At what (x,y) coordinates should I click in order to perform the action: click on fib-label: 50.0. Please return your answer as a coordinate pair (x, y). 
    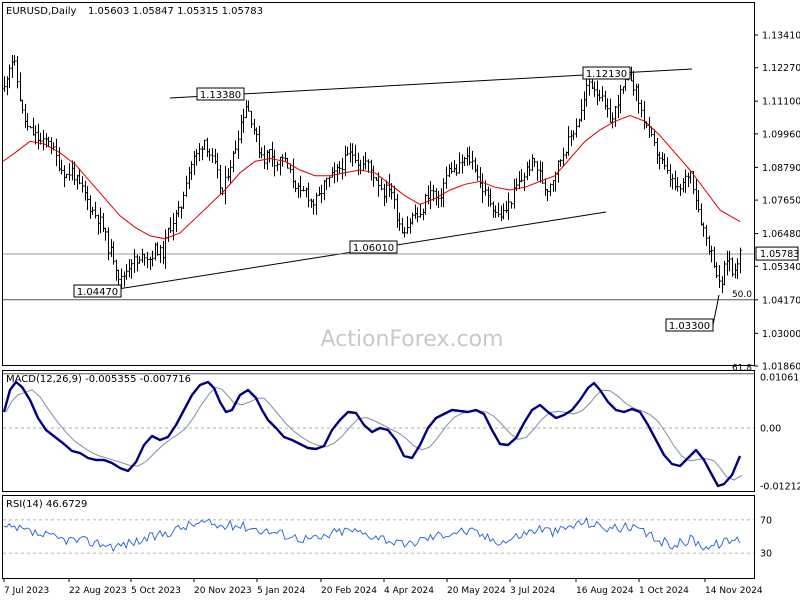
    Looking at the image, I should click on (742, 295).